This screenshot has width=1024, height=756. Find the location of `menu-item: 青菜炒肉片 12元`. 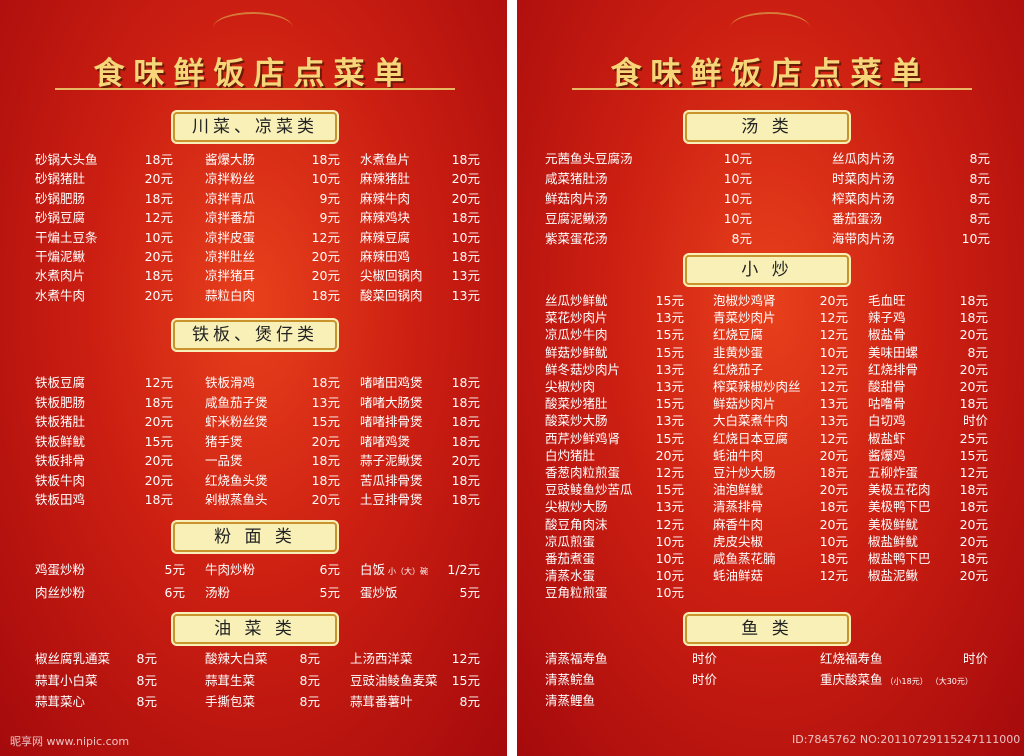

menu-item: 青菜炒肉片 12元 is located at coordinates (780, 316).